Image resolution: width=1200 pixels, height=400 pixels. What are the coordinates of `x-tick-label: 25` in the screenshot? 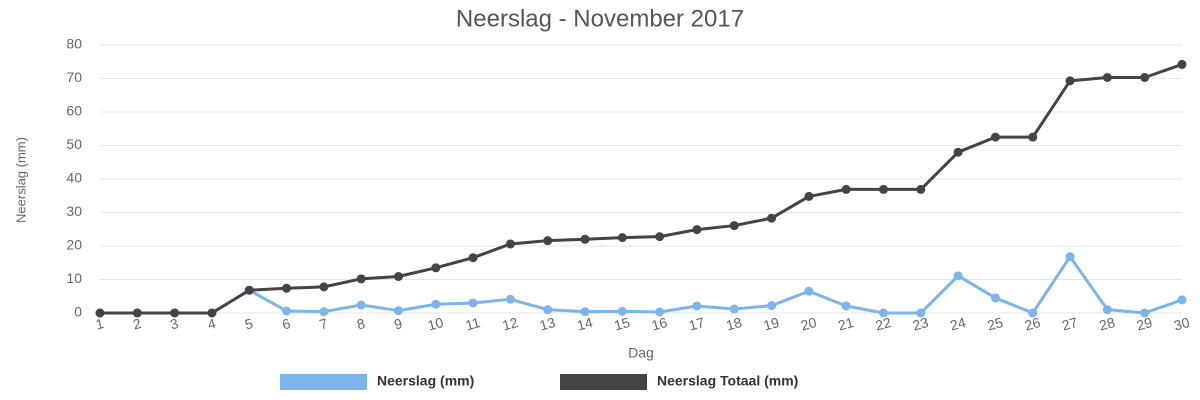 It's located at (995, 324).